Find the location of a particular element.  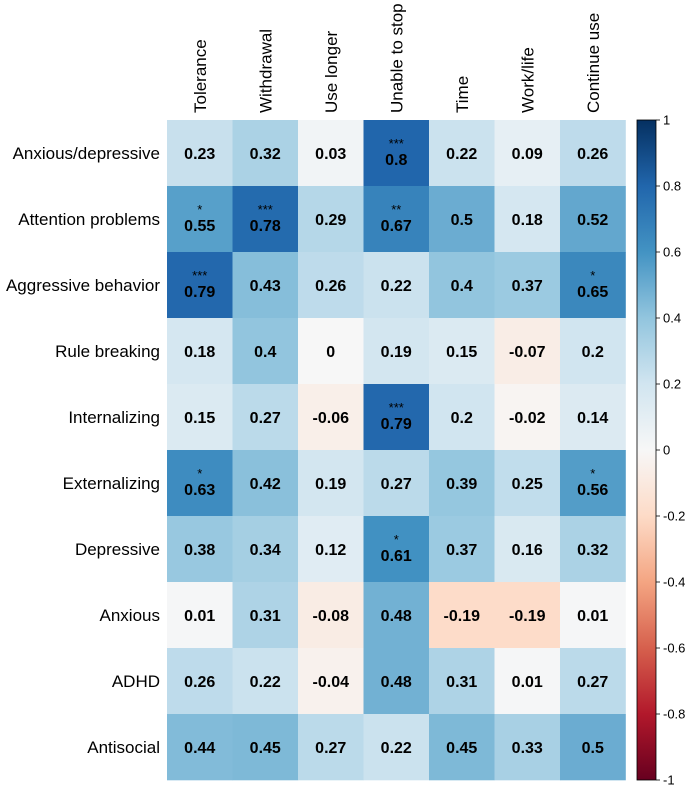

cell-value-label: 0.23 is located at coordinates (199, 154).